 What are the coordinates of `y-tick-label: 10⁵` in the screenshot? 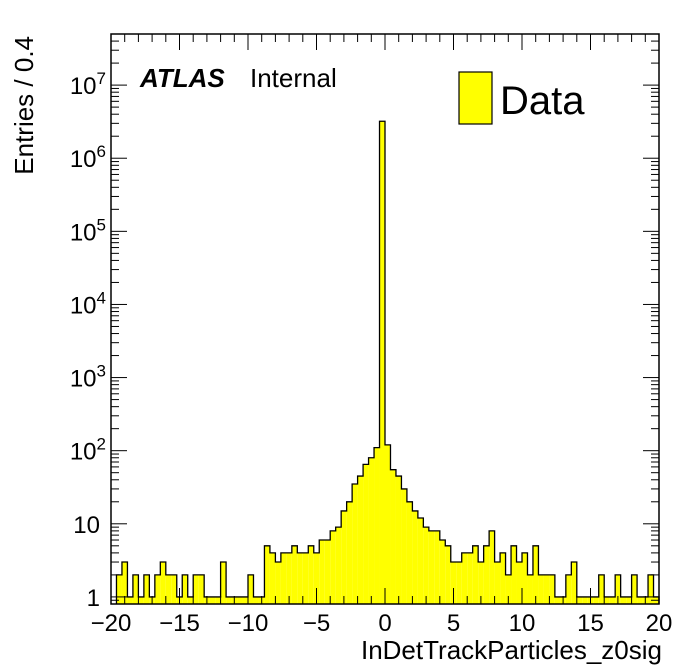 It's located at (88, 230).